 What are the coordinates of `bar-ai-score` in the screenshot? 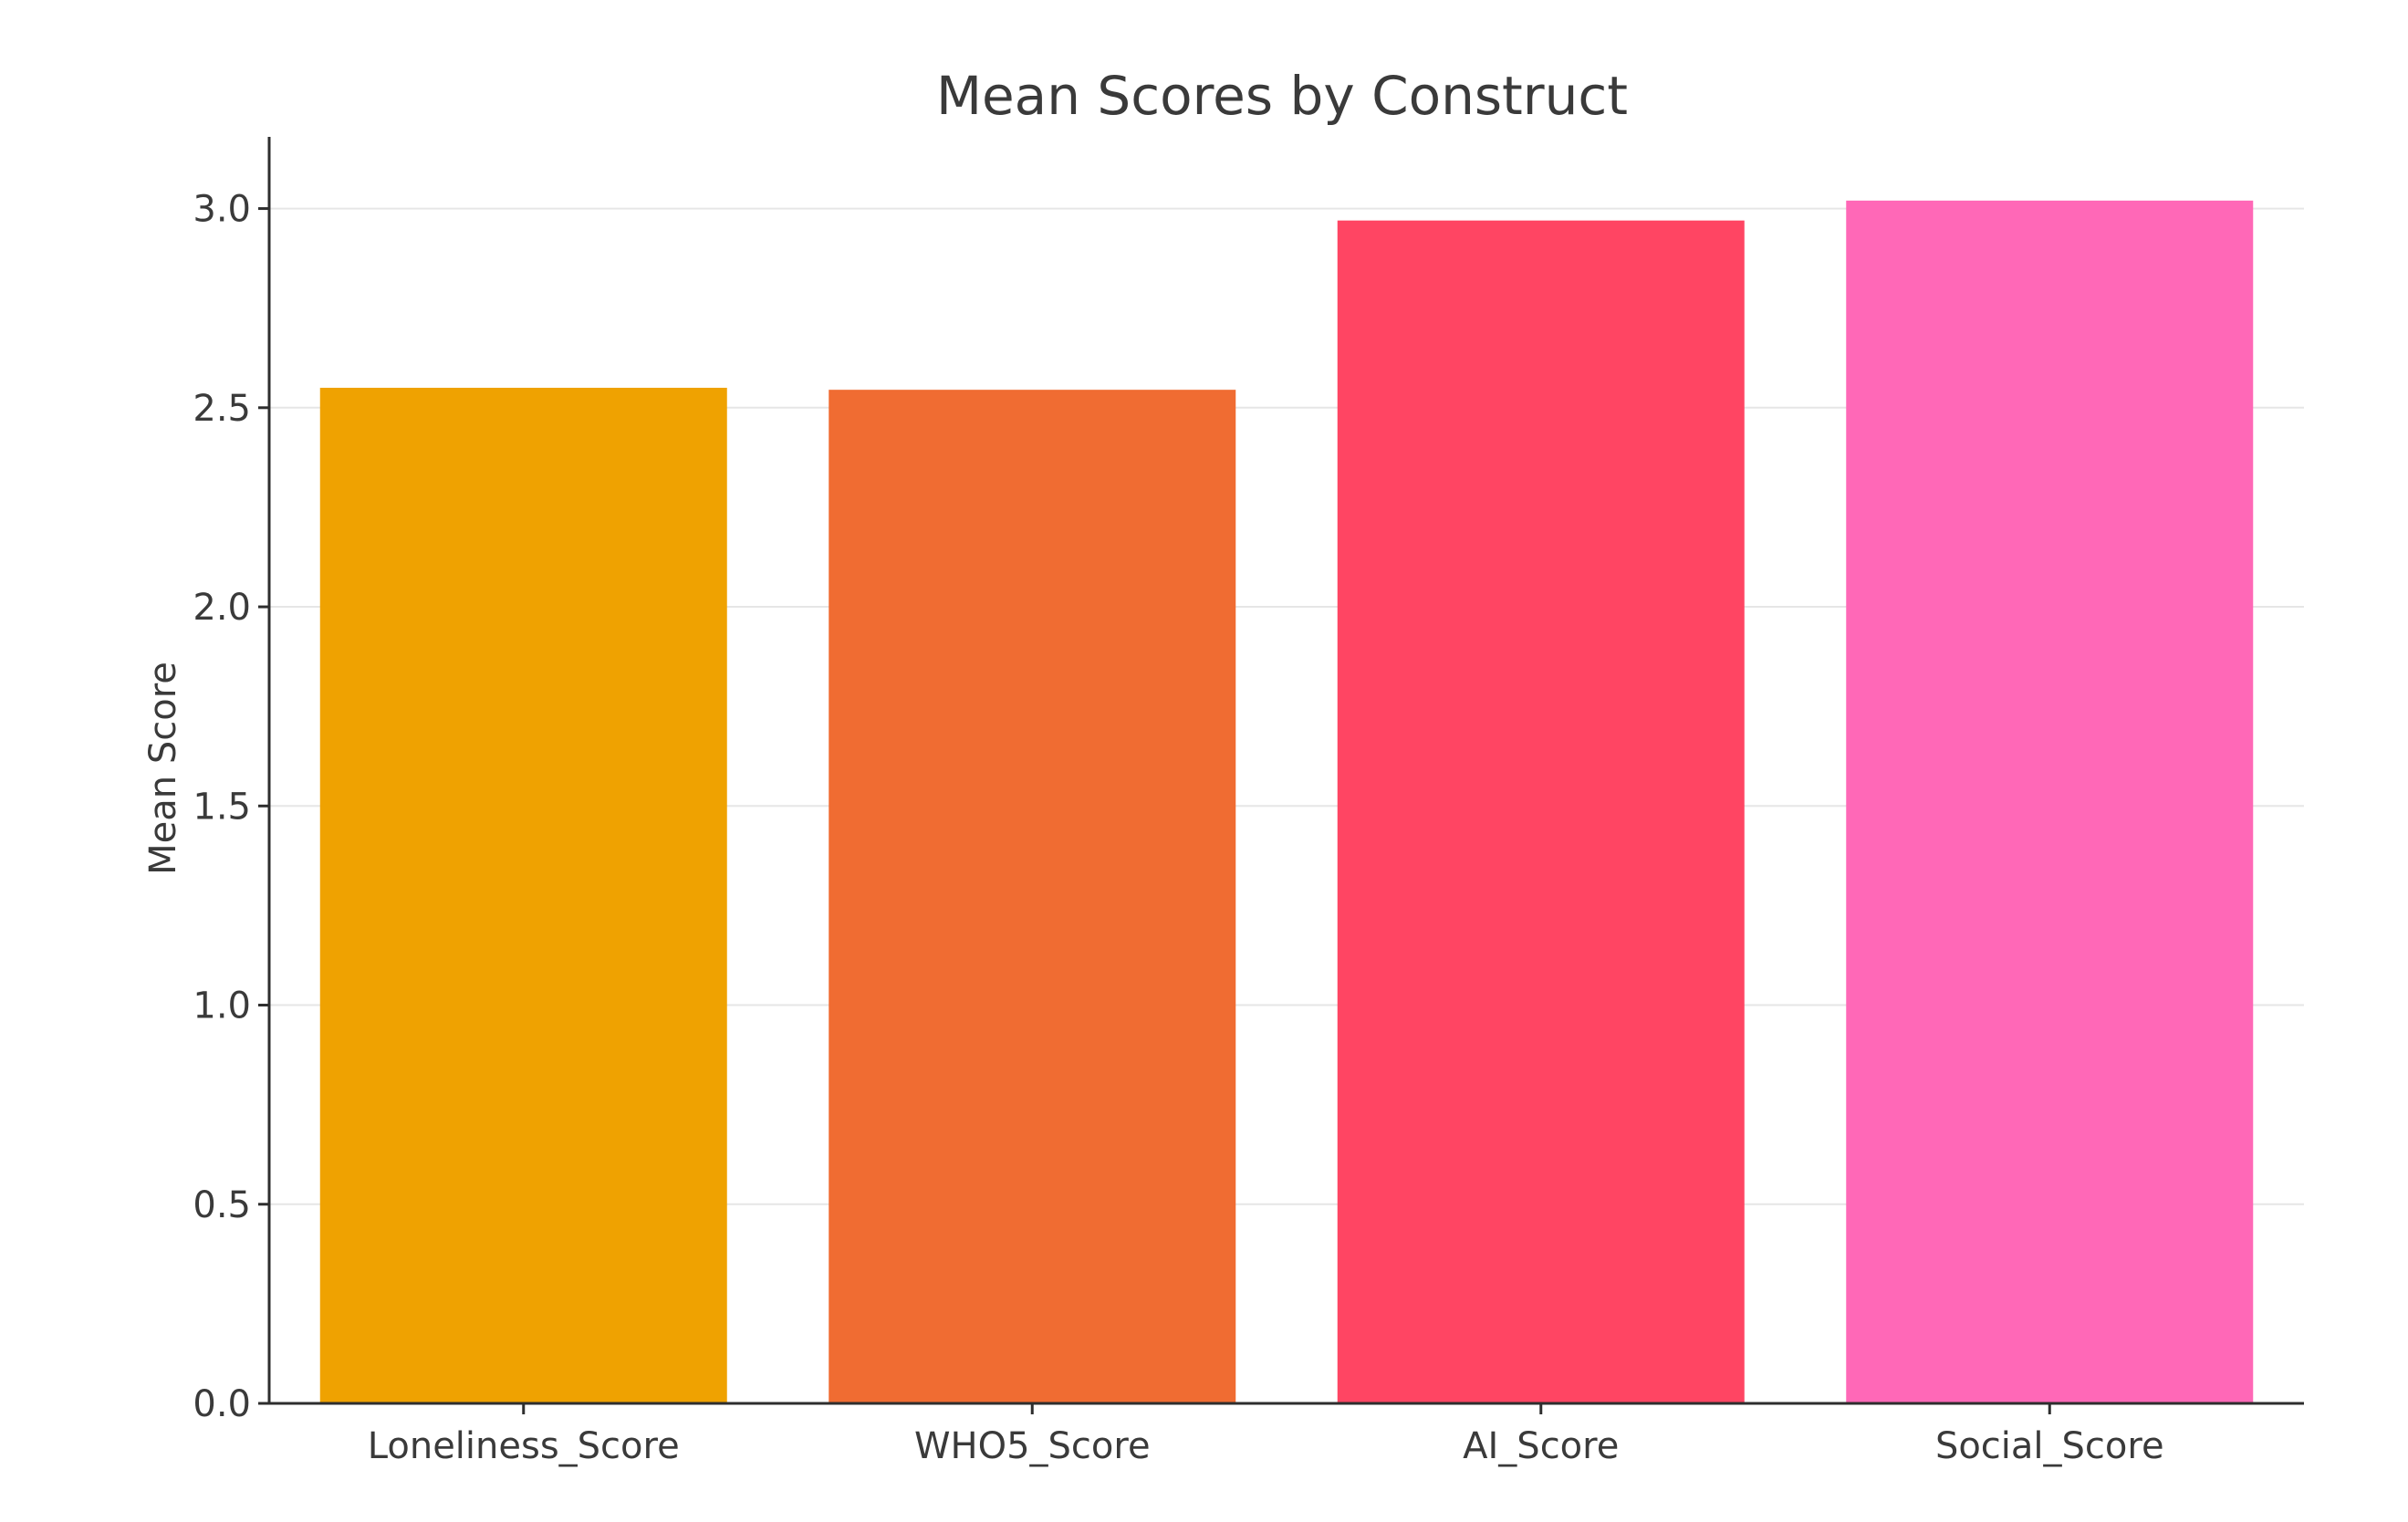 It's located at (1541, 811).